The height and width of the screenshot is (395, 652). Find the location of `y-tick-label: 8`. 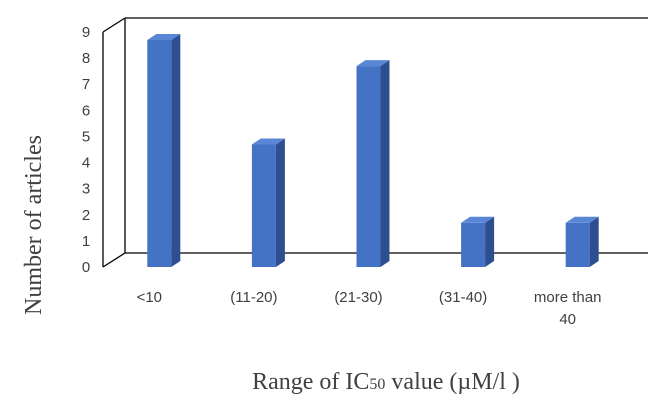

y-tick-label: 8 is located at coordinates (86, 58).